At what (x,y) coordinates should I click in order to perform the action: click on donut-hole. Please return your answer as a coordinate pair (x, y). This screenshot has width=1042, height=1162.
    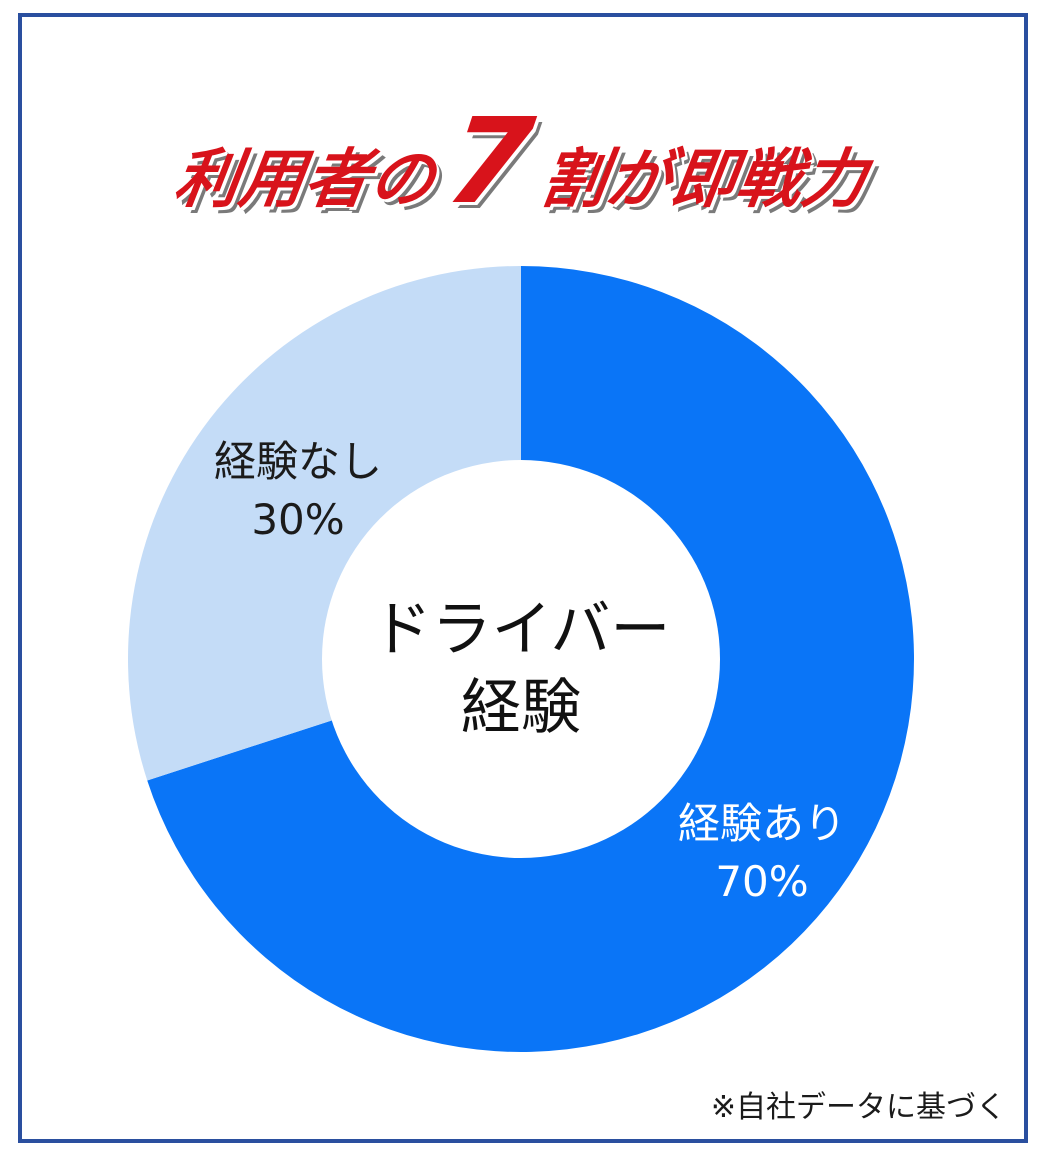
    Looking at the image, I should click on (521, 659).